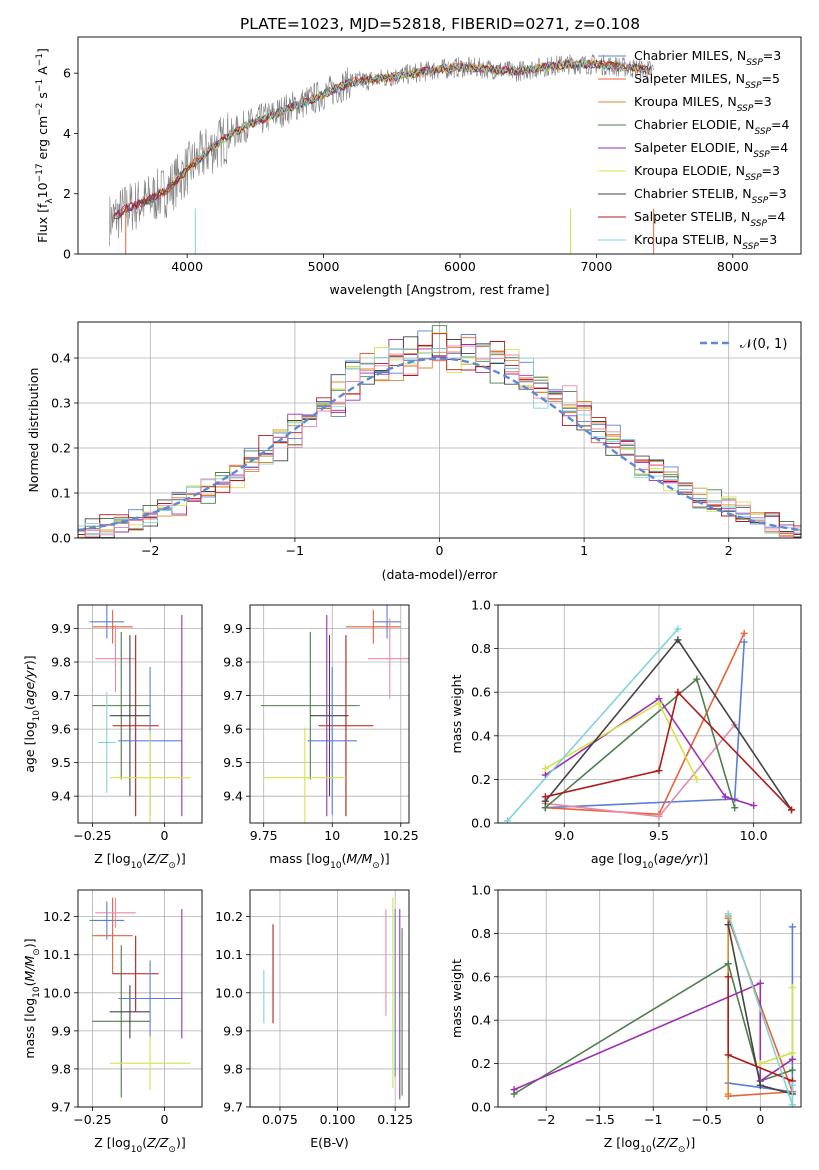  What do you see at coordinates (763, 127) in the screenshot?
I see `legend-nssp: , NSSP=4` at bounding box center [763, 127].